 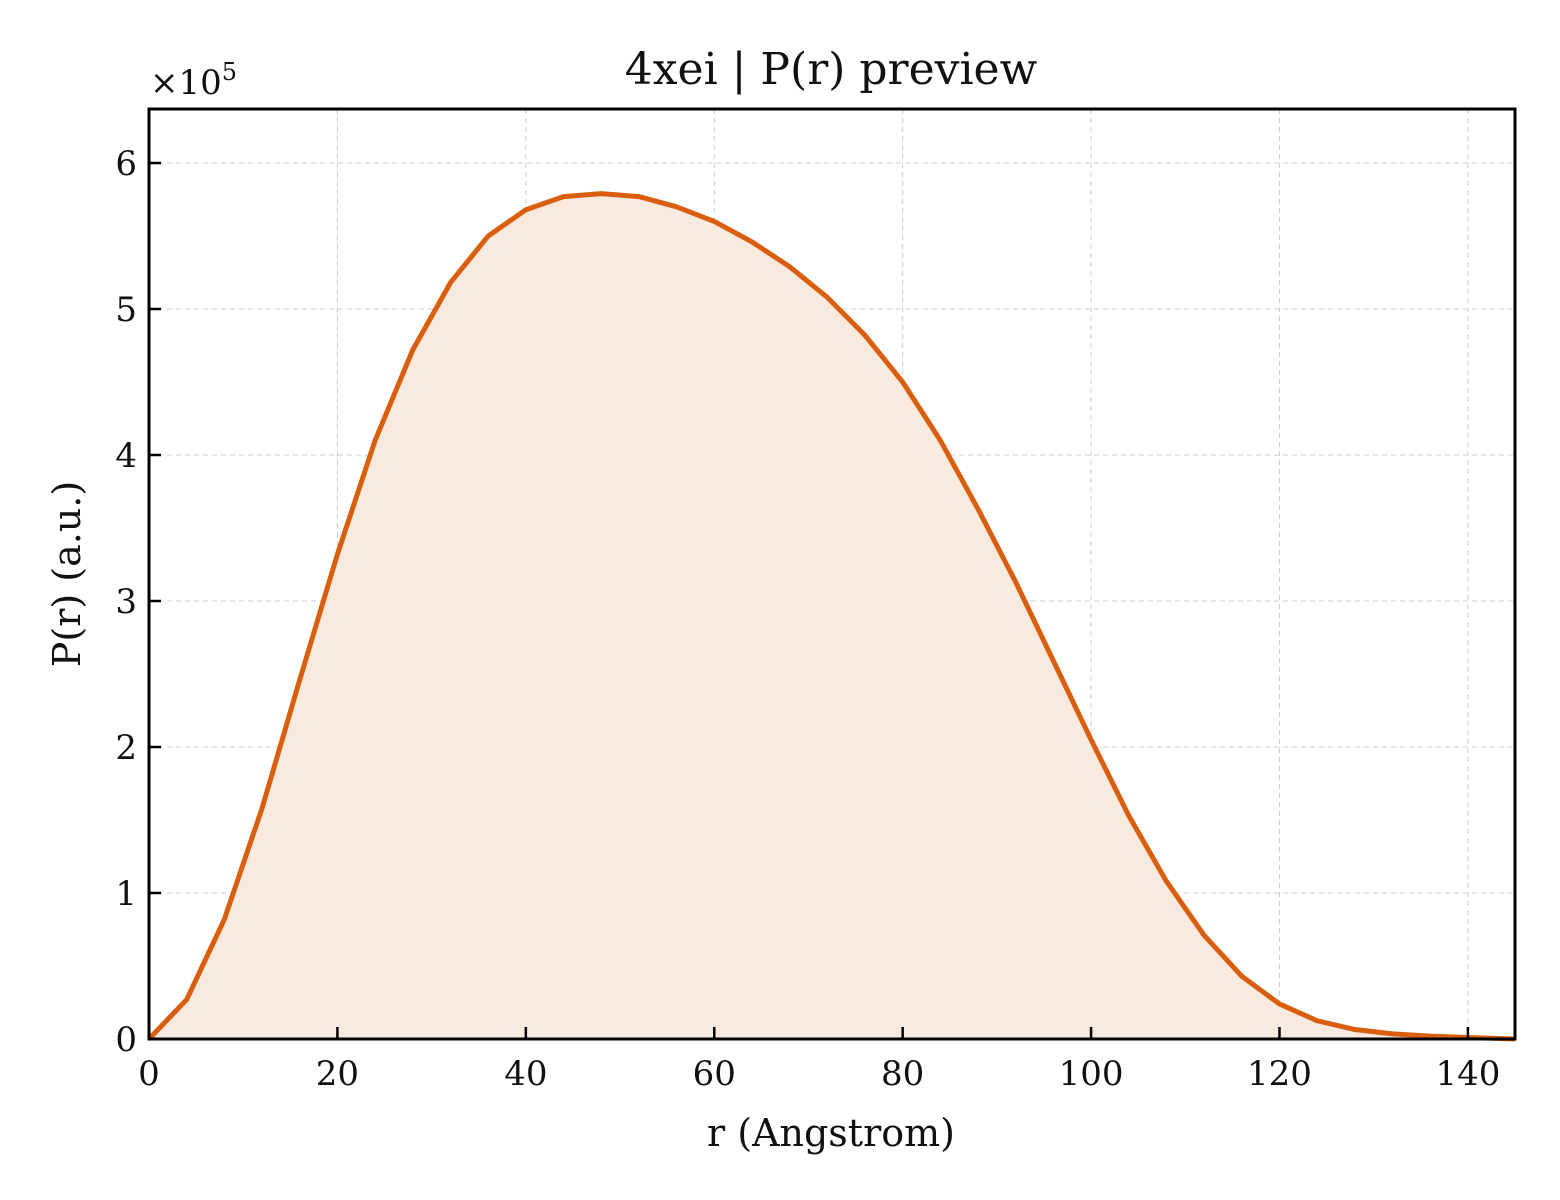 I want to click on x-tick-label: 80, so click(x=902, y=1074).